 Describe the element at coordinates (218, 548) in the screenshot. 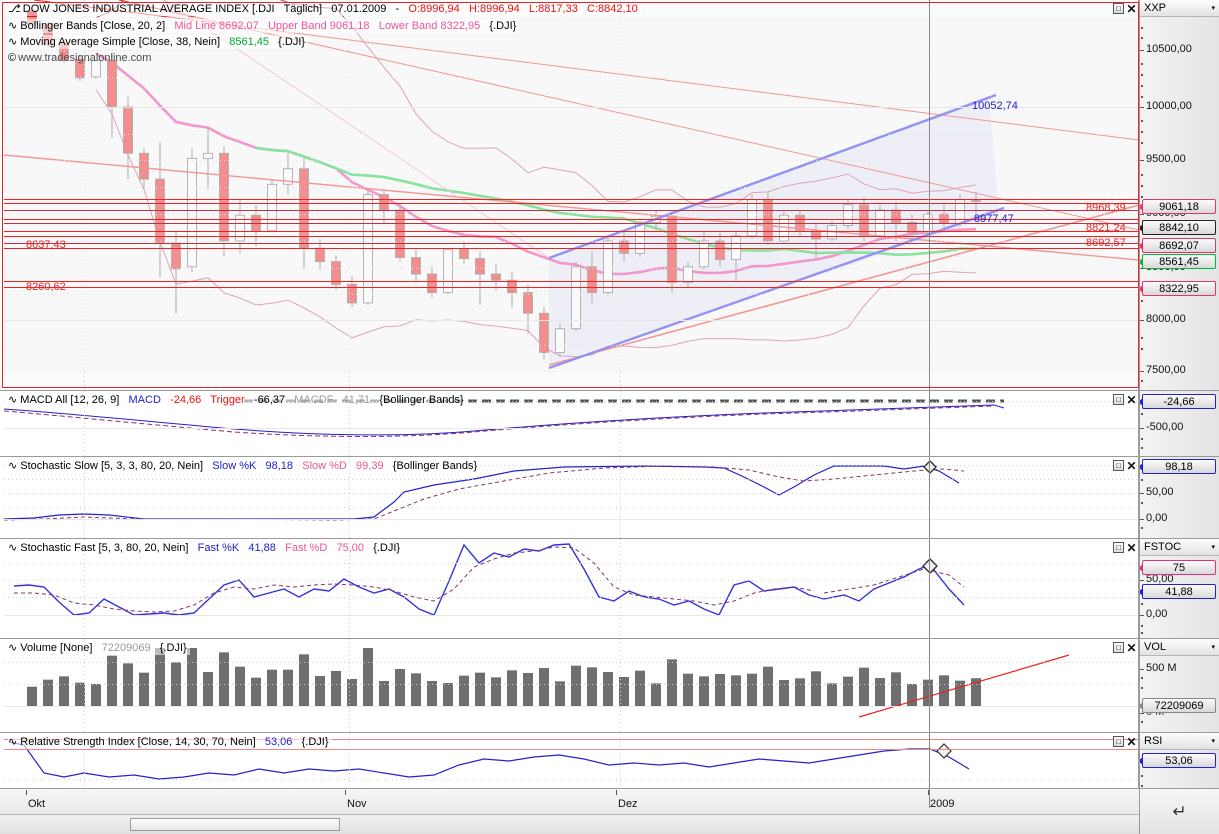

I see `fast-k-label: Fast %K` at that location.